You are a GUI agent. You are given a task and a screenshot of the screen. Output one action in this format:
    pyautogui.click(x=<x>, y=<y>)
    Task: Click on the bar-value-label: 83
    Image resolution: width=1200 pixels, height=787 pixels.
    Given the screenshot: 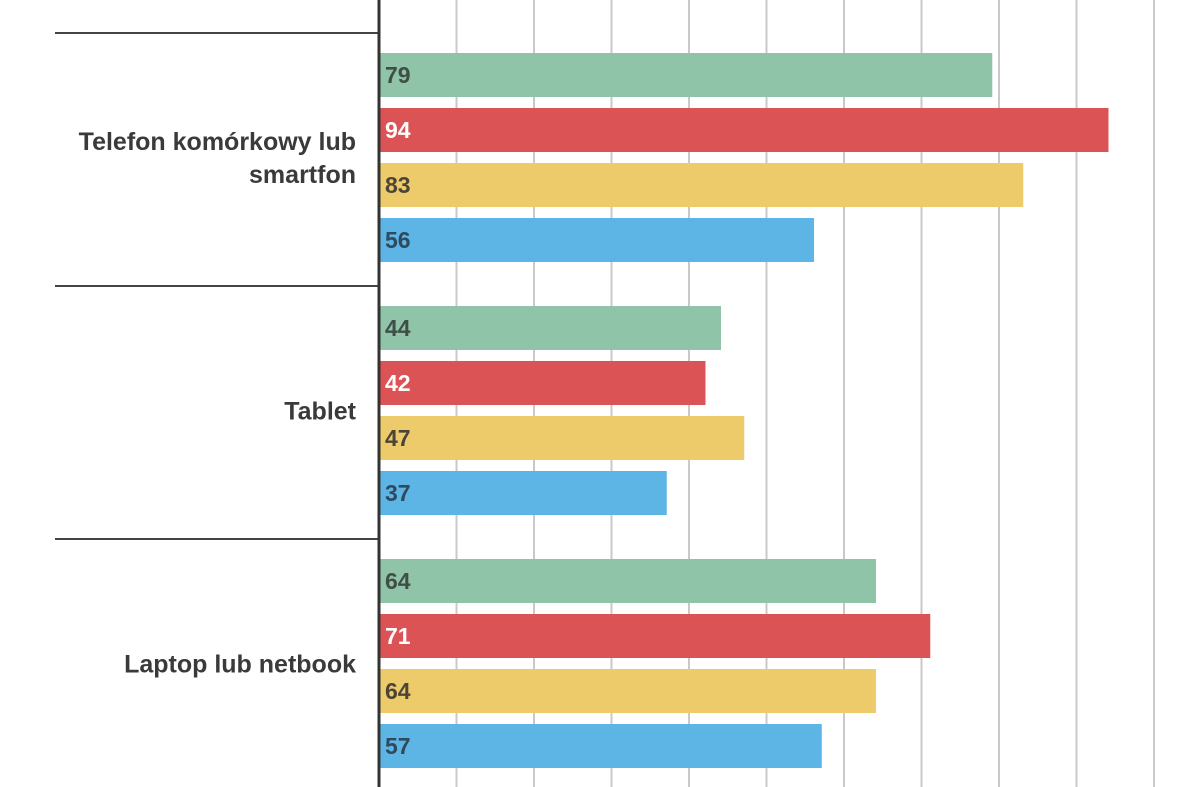 What is the action you would take?
    pyautogui.click(x=398, y=185)
    